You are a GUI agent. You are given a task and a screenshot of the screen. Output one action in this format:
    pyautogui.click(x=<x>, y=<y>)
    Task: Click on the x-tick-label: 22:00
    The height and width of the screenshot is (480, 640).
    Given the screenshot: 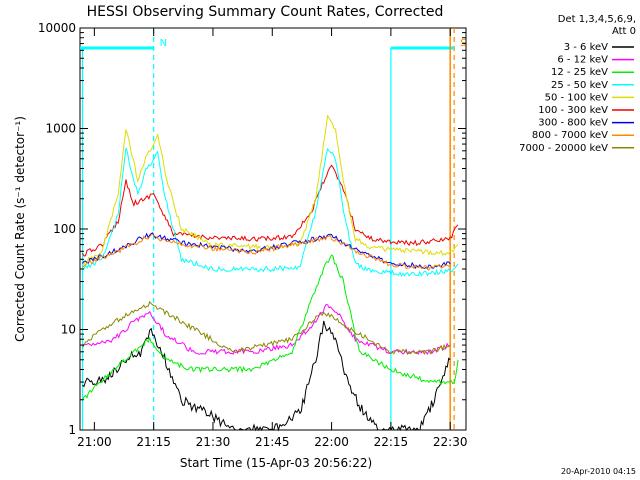 What is the action you would take?
    pyautogui.click(x=331, y=442)
    